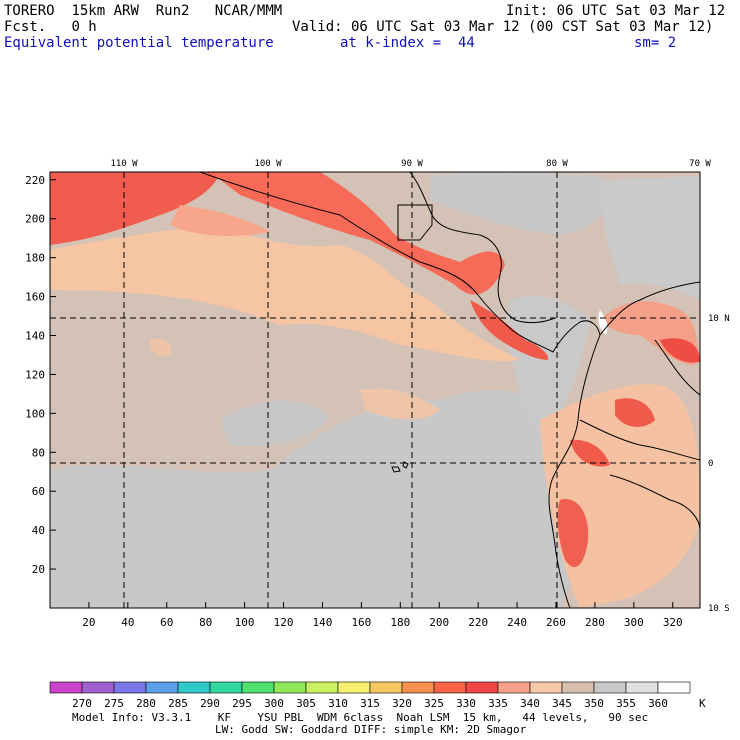  I want to click on y-tick-label: 40, so click(38, 530).